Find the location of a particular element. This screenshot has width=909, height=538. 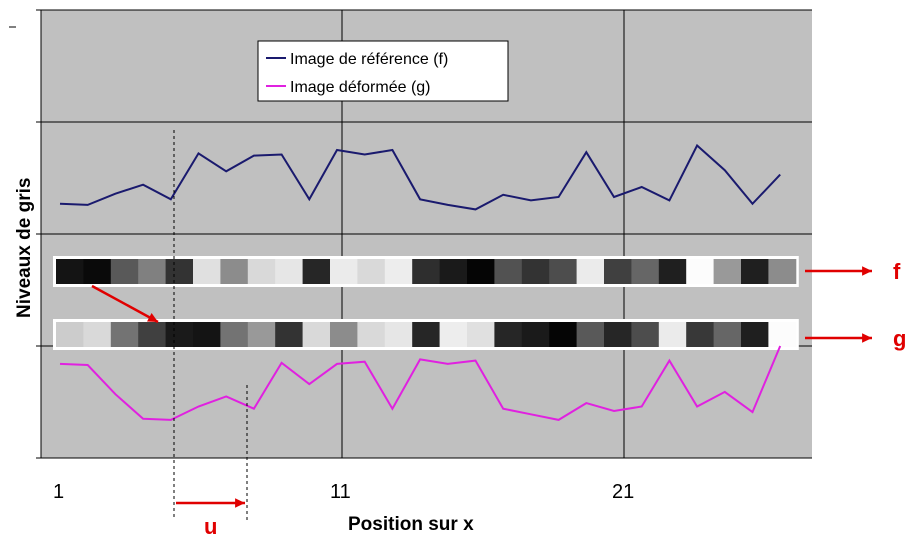

strip-label-f: f is located at coordinates (897, 271).